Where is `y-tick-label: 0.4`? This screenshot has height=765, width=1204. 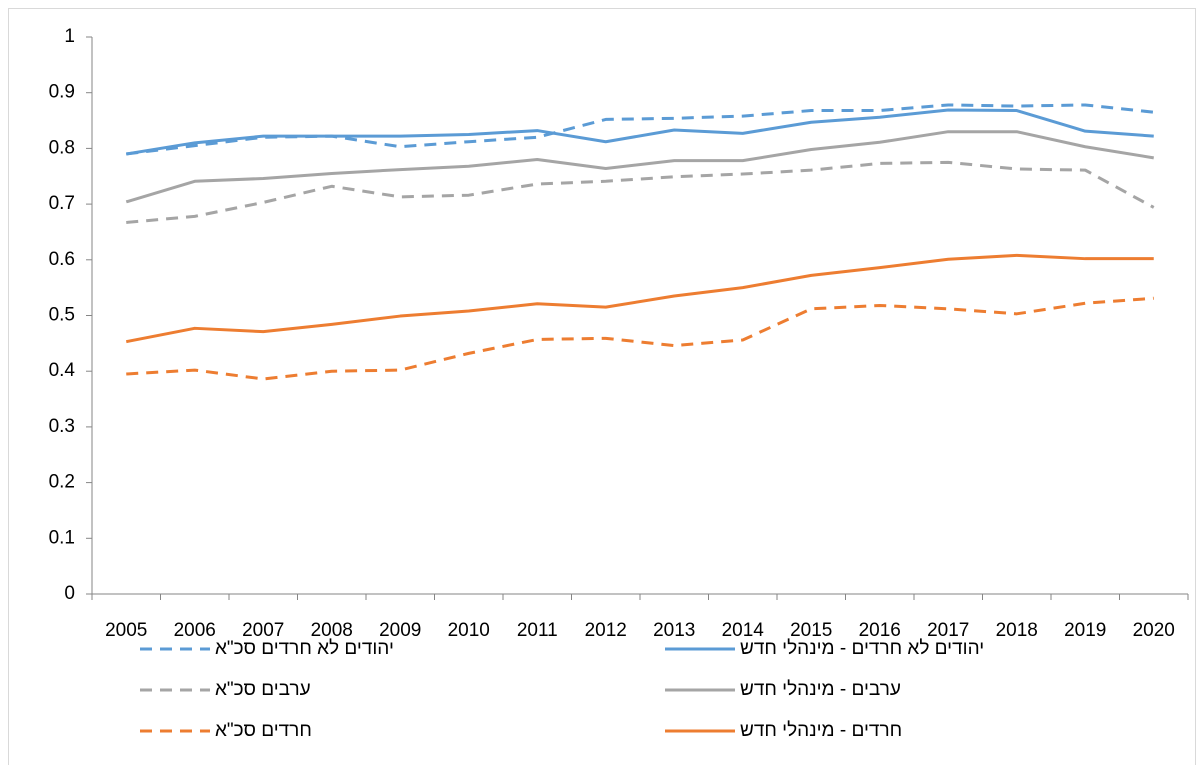
y-tick-label: 0.4 is located at coordinates (62, 370).